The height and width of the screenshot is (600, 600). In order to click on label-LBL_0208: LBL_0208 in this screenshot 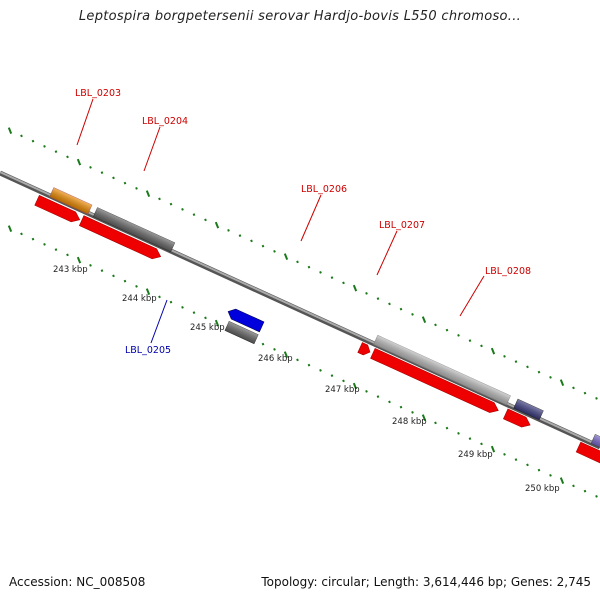, I will do `click(508, 271)`.